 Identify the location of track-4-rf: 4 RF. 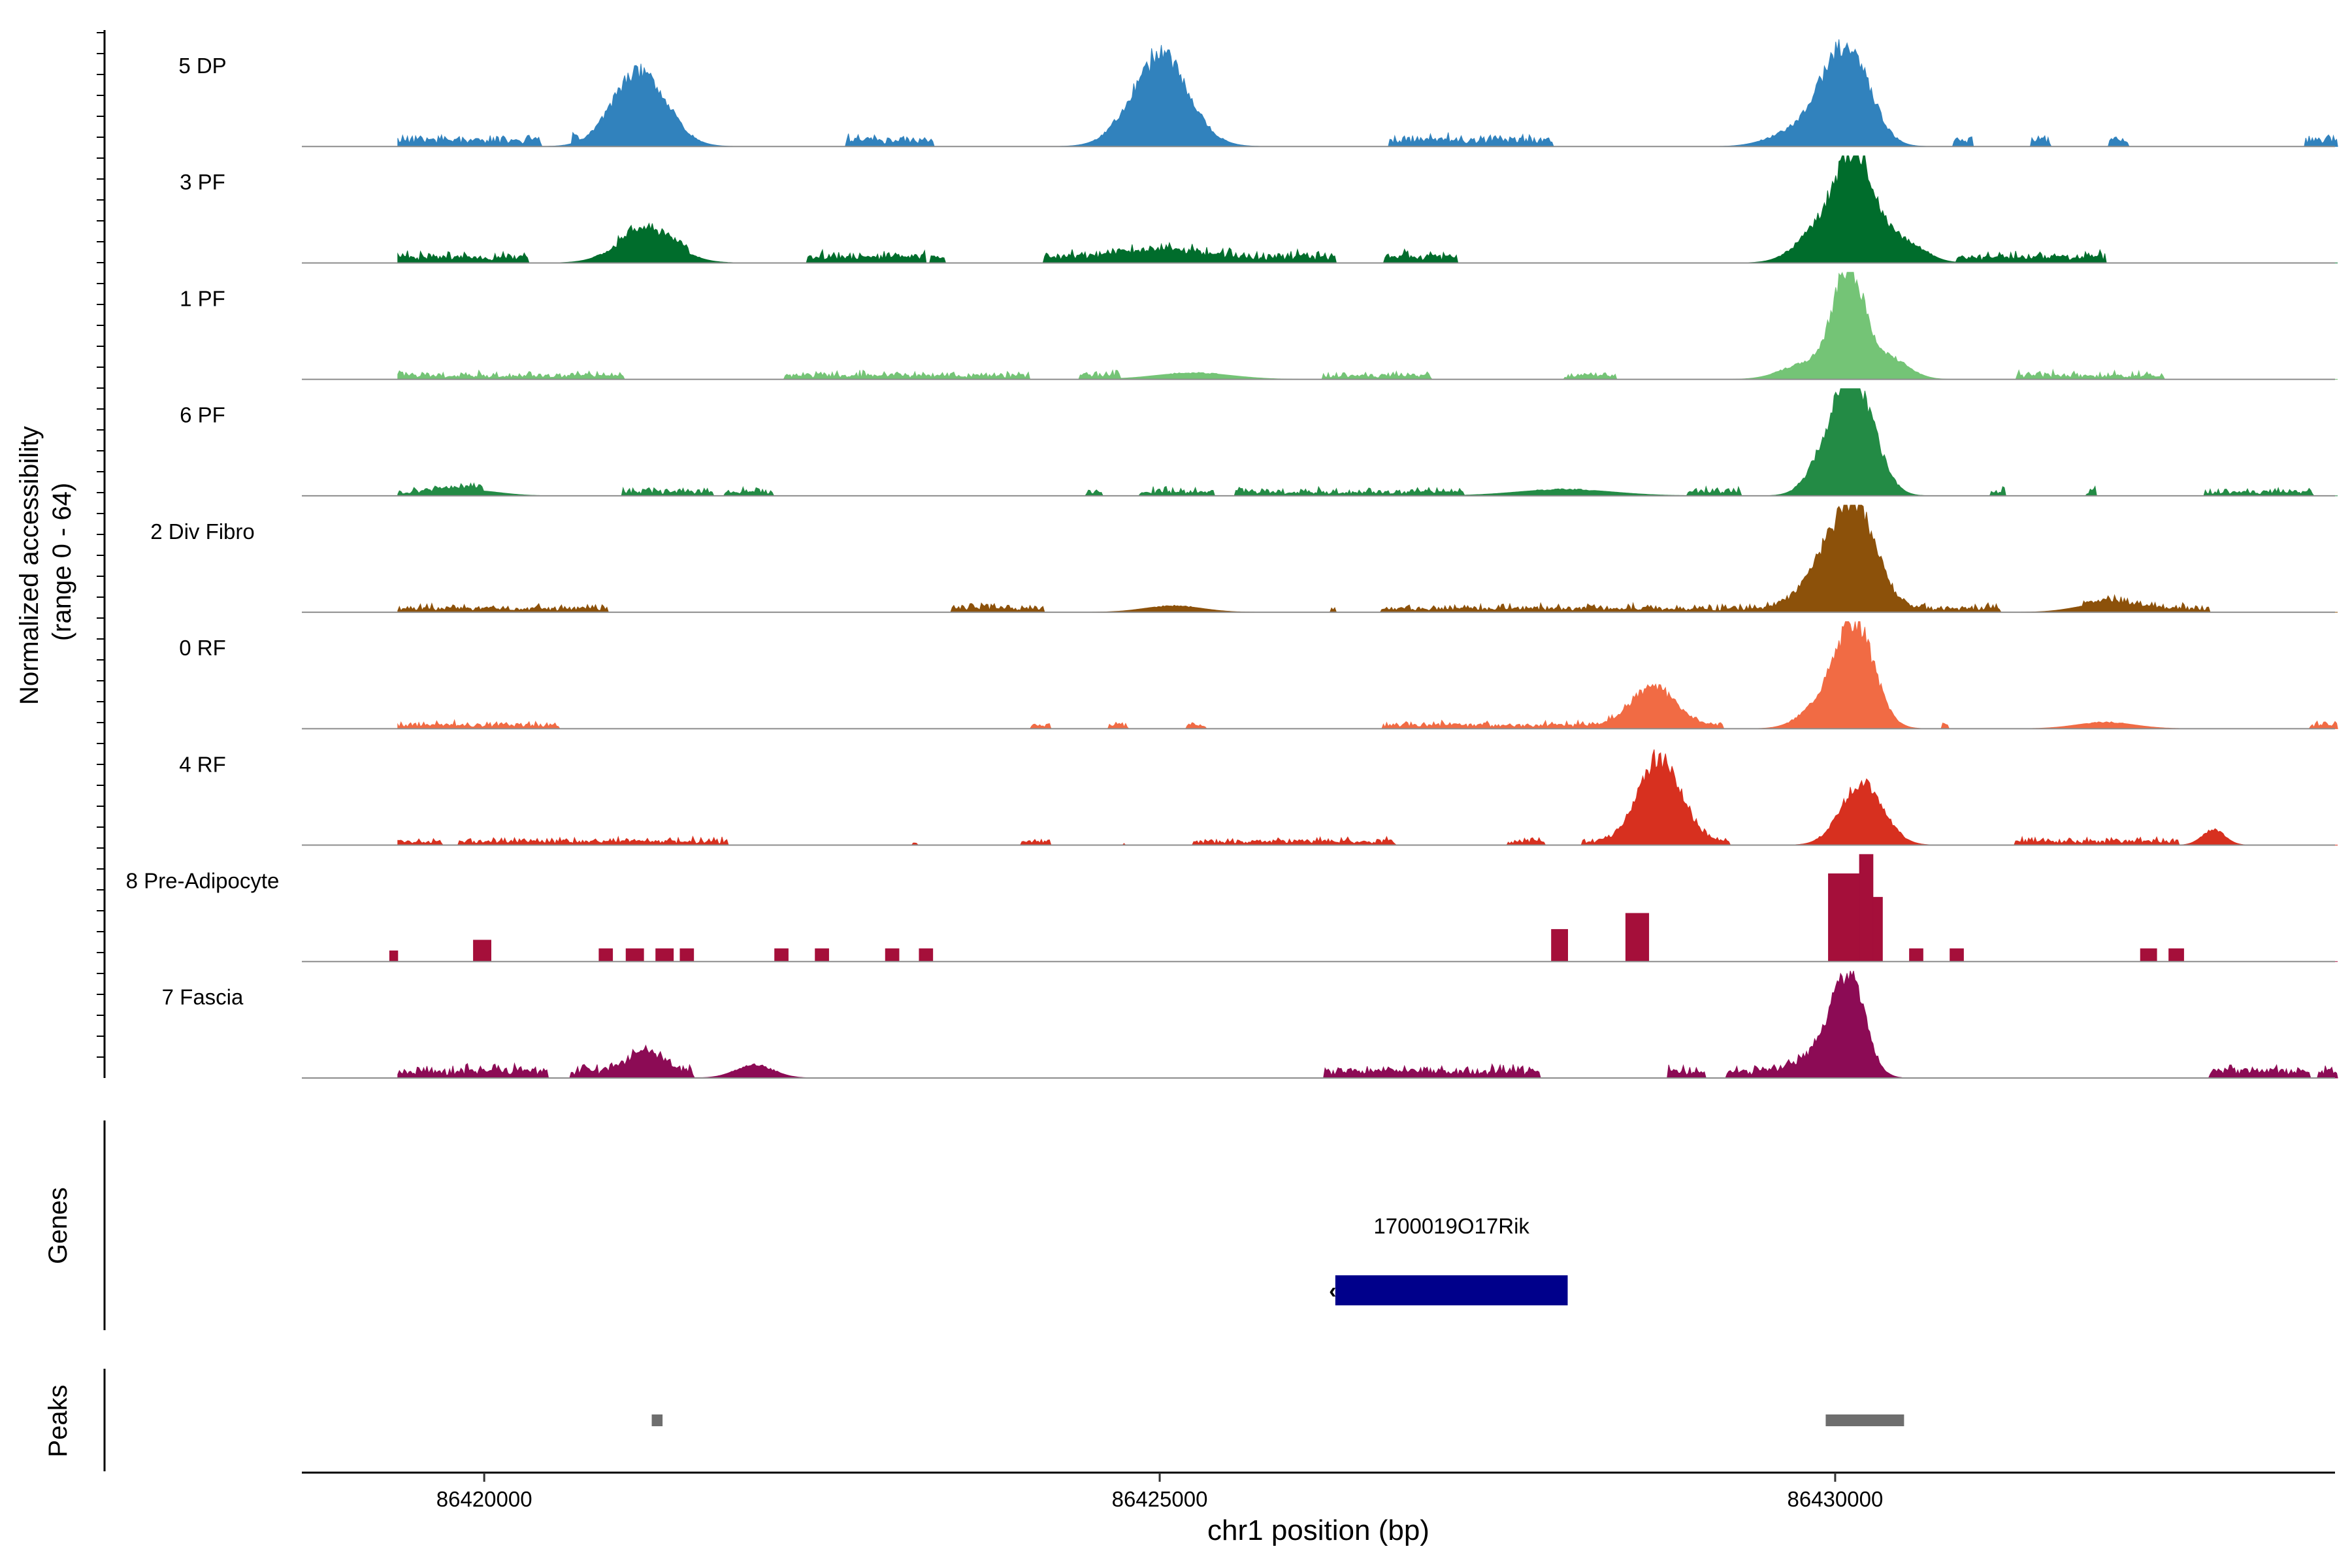
(1258, 797).